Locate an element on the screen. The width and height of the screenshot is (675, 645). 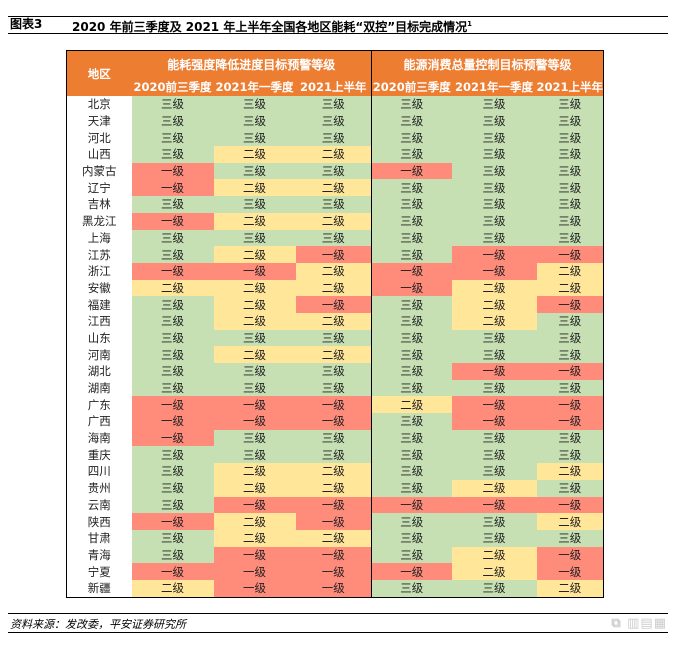
table-row: 宁夏 一级 一级 一级 一级 二级 一级 is located at coordinates (335, 571).